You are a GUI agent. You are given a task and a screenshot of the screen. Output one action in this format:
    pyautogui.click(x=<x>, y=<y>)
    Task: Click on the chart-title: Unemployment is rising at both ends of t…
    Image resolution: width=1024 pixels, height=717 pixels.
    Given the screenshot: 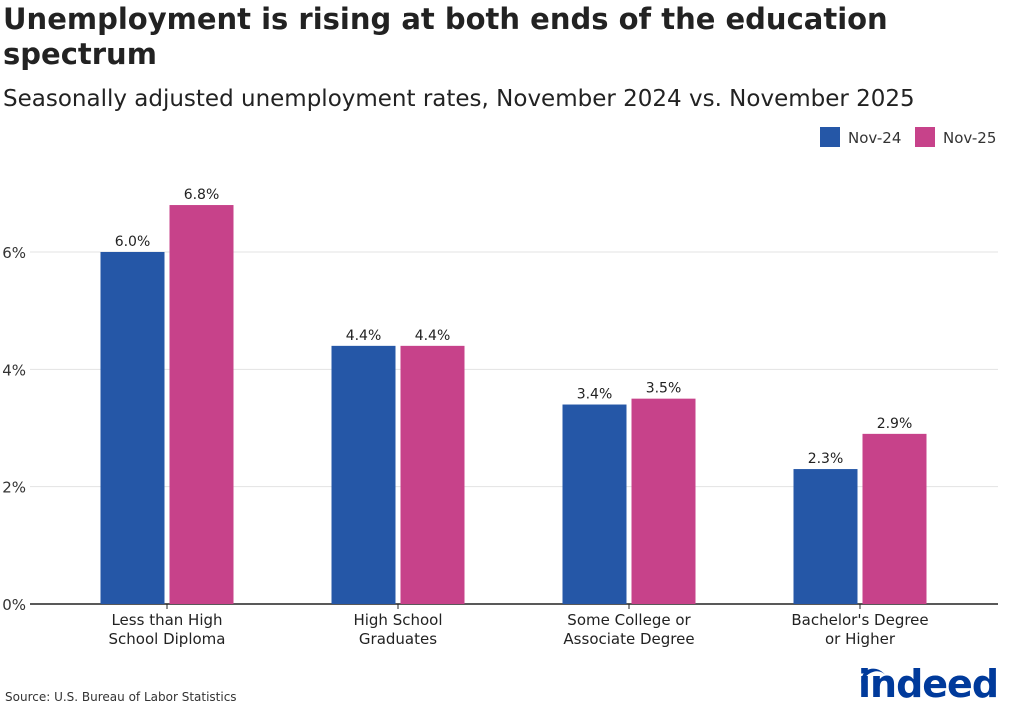 What is the action you would take?
    pyautogui.click(x=445, y=36)
    